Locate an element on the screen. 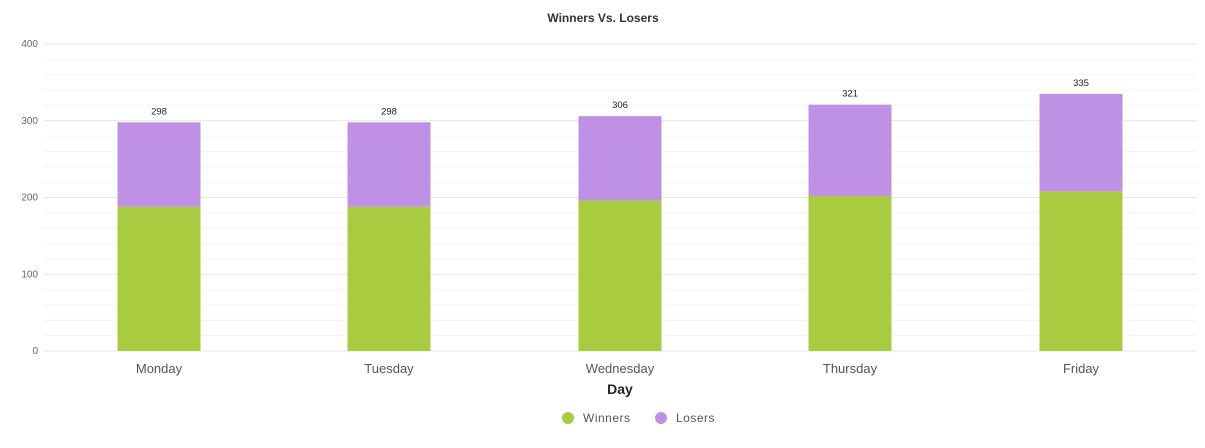 The image size is (1205, 448). x-tick-label-wednesday: Wednesday is located at coordinates (620, 368).